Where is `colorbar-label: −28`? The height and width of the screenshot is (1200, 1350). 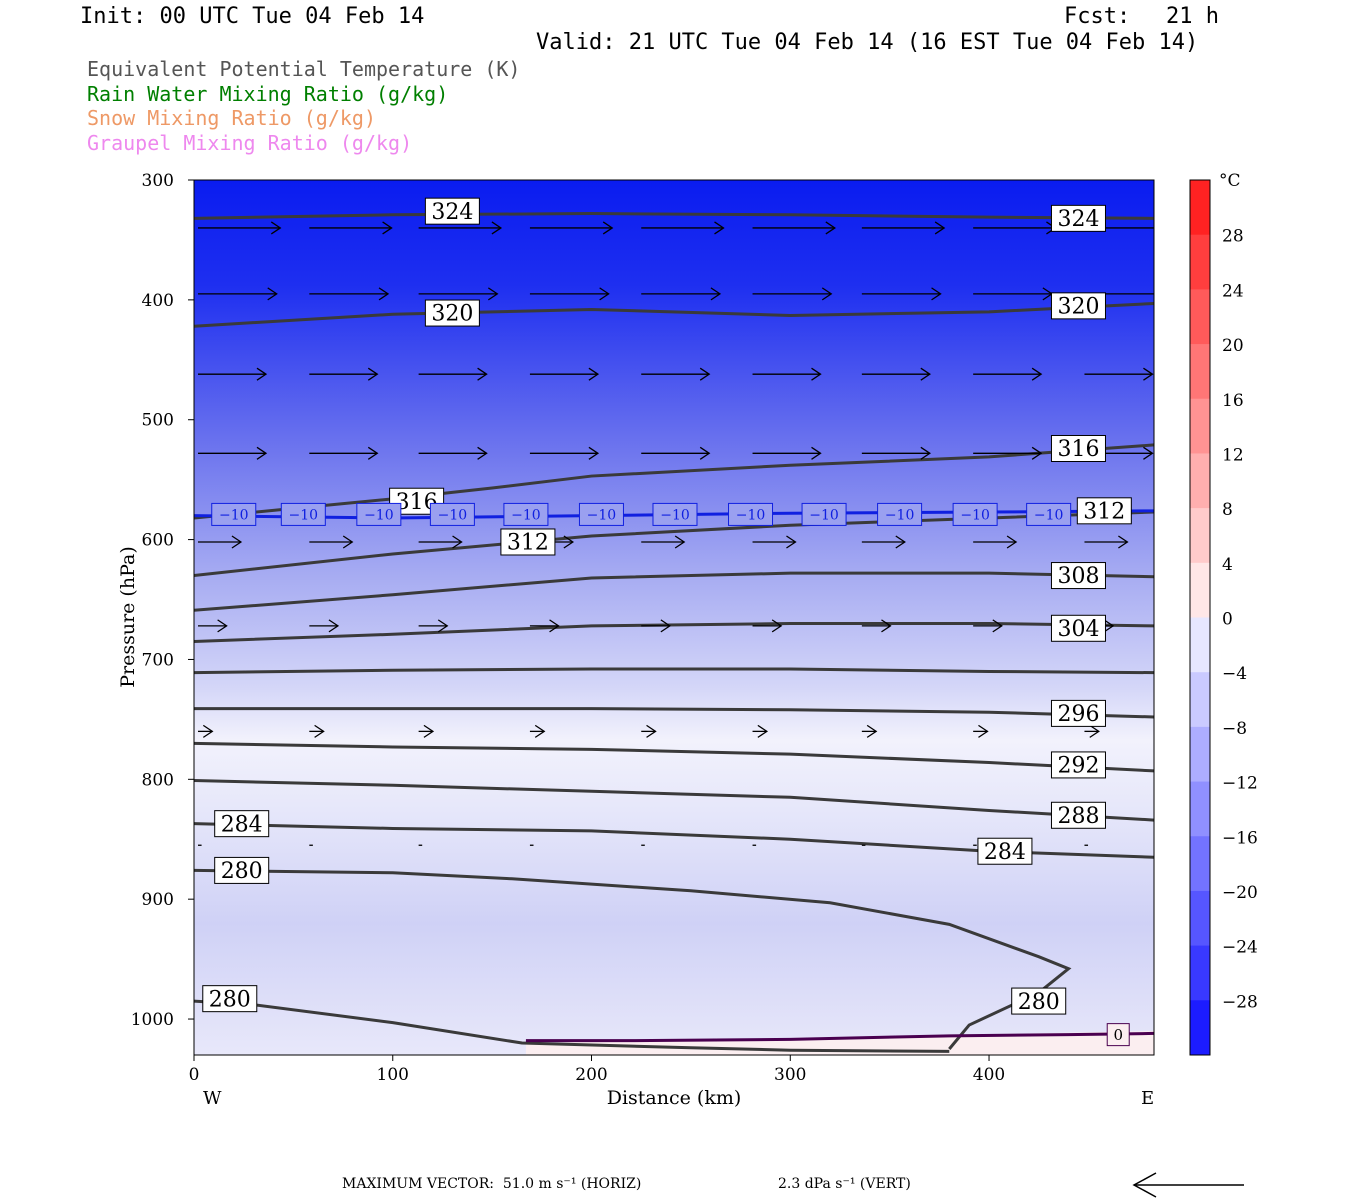
colorbar-label: −28 is located at coordinates (1240, 1002).